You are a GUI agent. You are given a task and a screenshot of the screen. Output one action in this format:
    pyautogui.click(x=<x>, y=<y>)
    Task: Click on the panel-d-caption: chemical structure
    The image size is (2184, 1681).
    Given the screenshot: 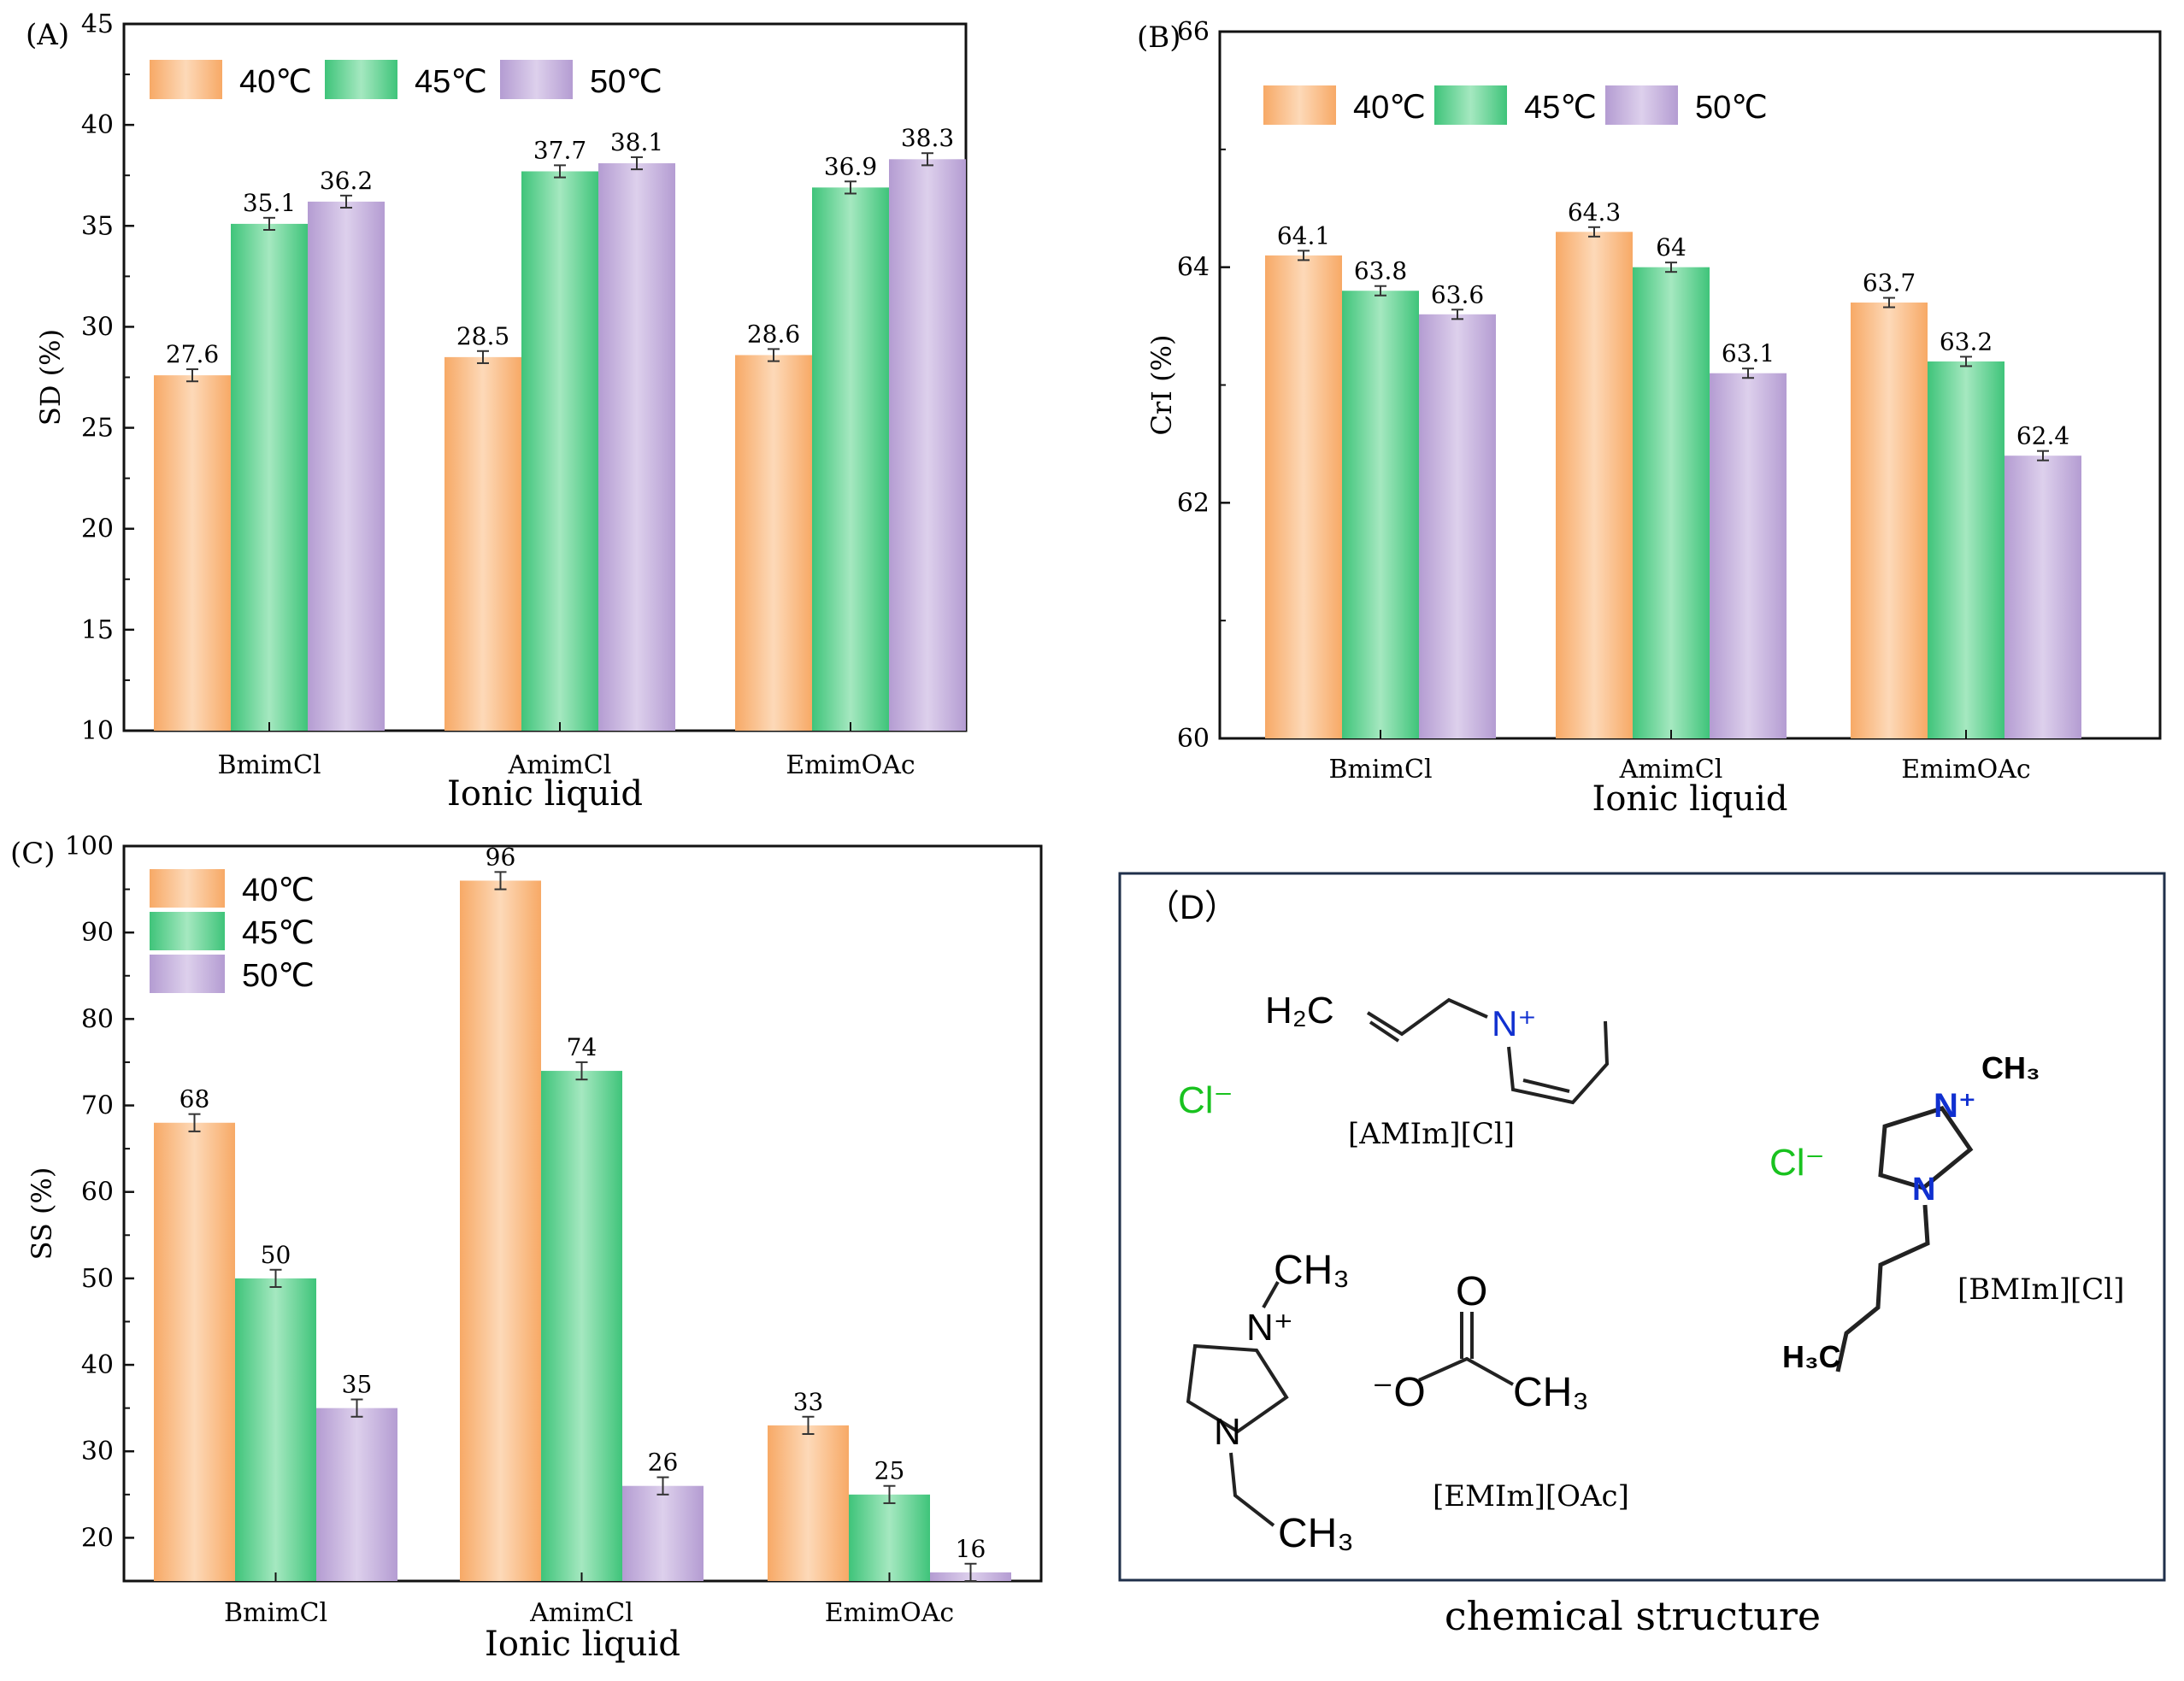 What is the action you would take?
    pyautogui.click(x=1633, y=1616)
    